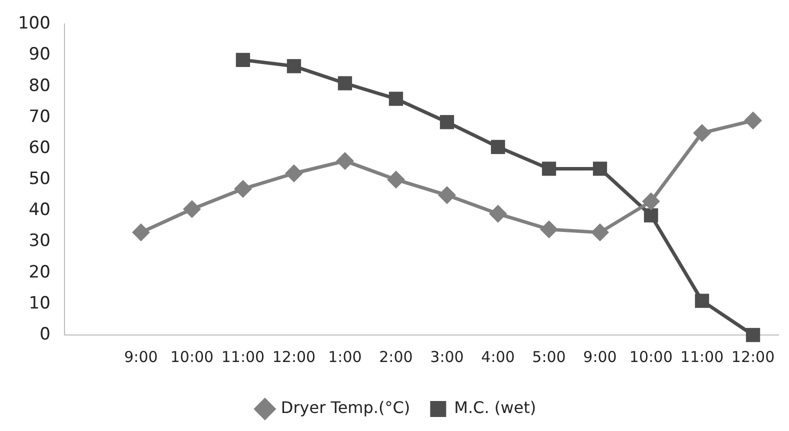 The image size is (789, 431). I want to click on y-tick-label: 70, so click(39, 116).